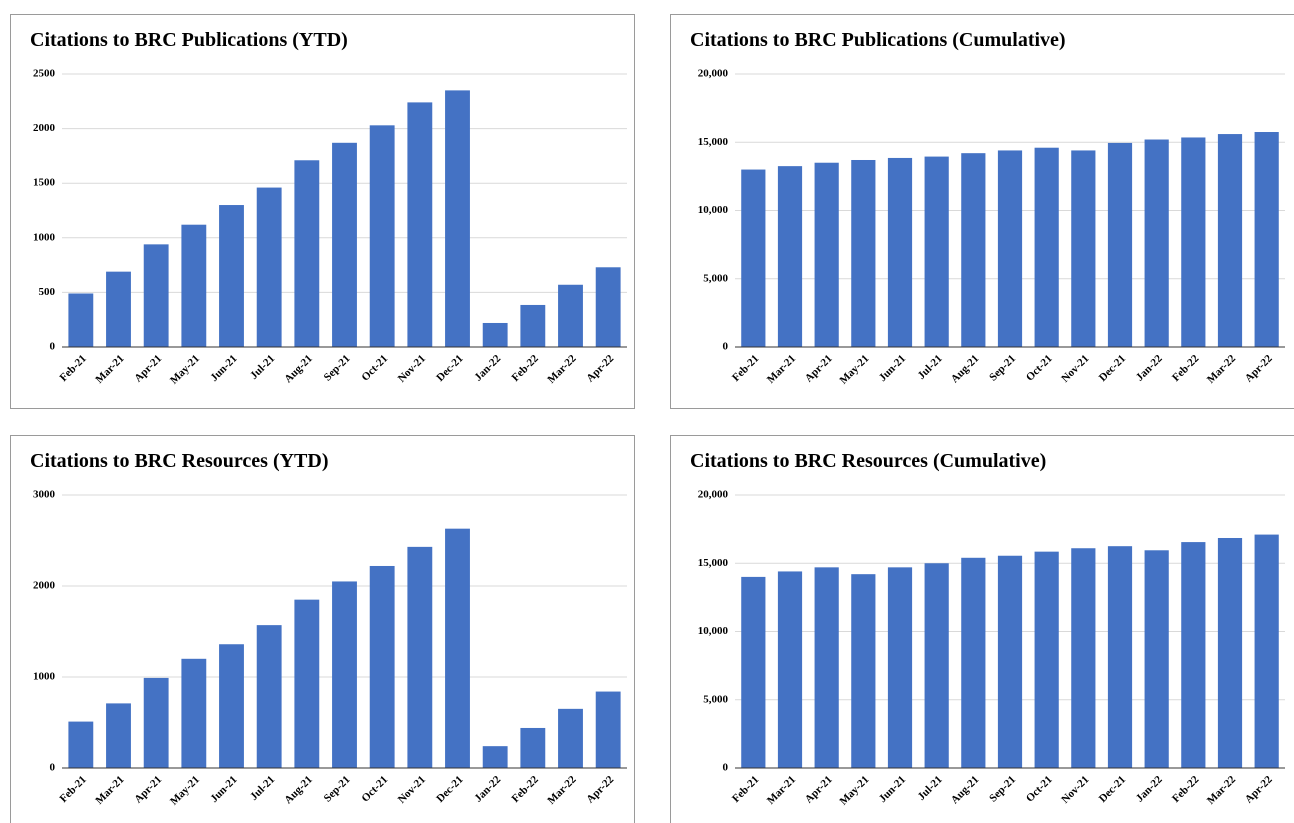  I want to click on y-tick-label: 500, so click(47, 292).